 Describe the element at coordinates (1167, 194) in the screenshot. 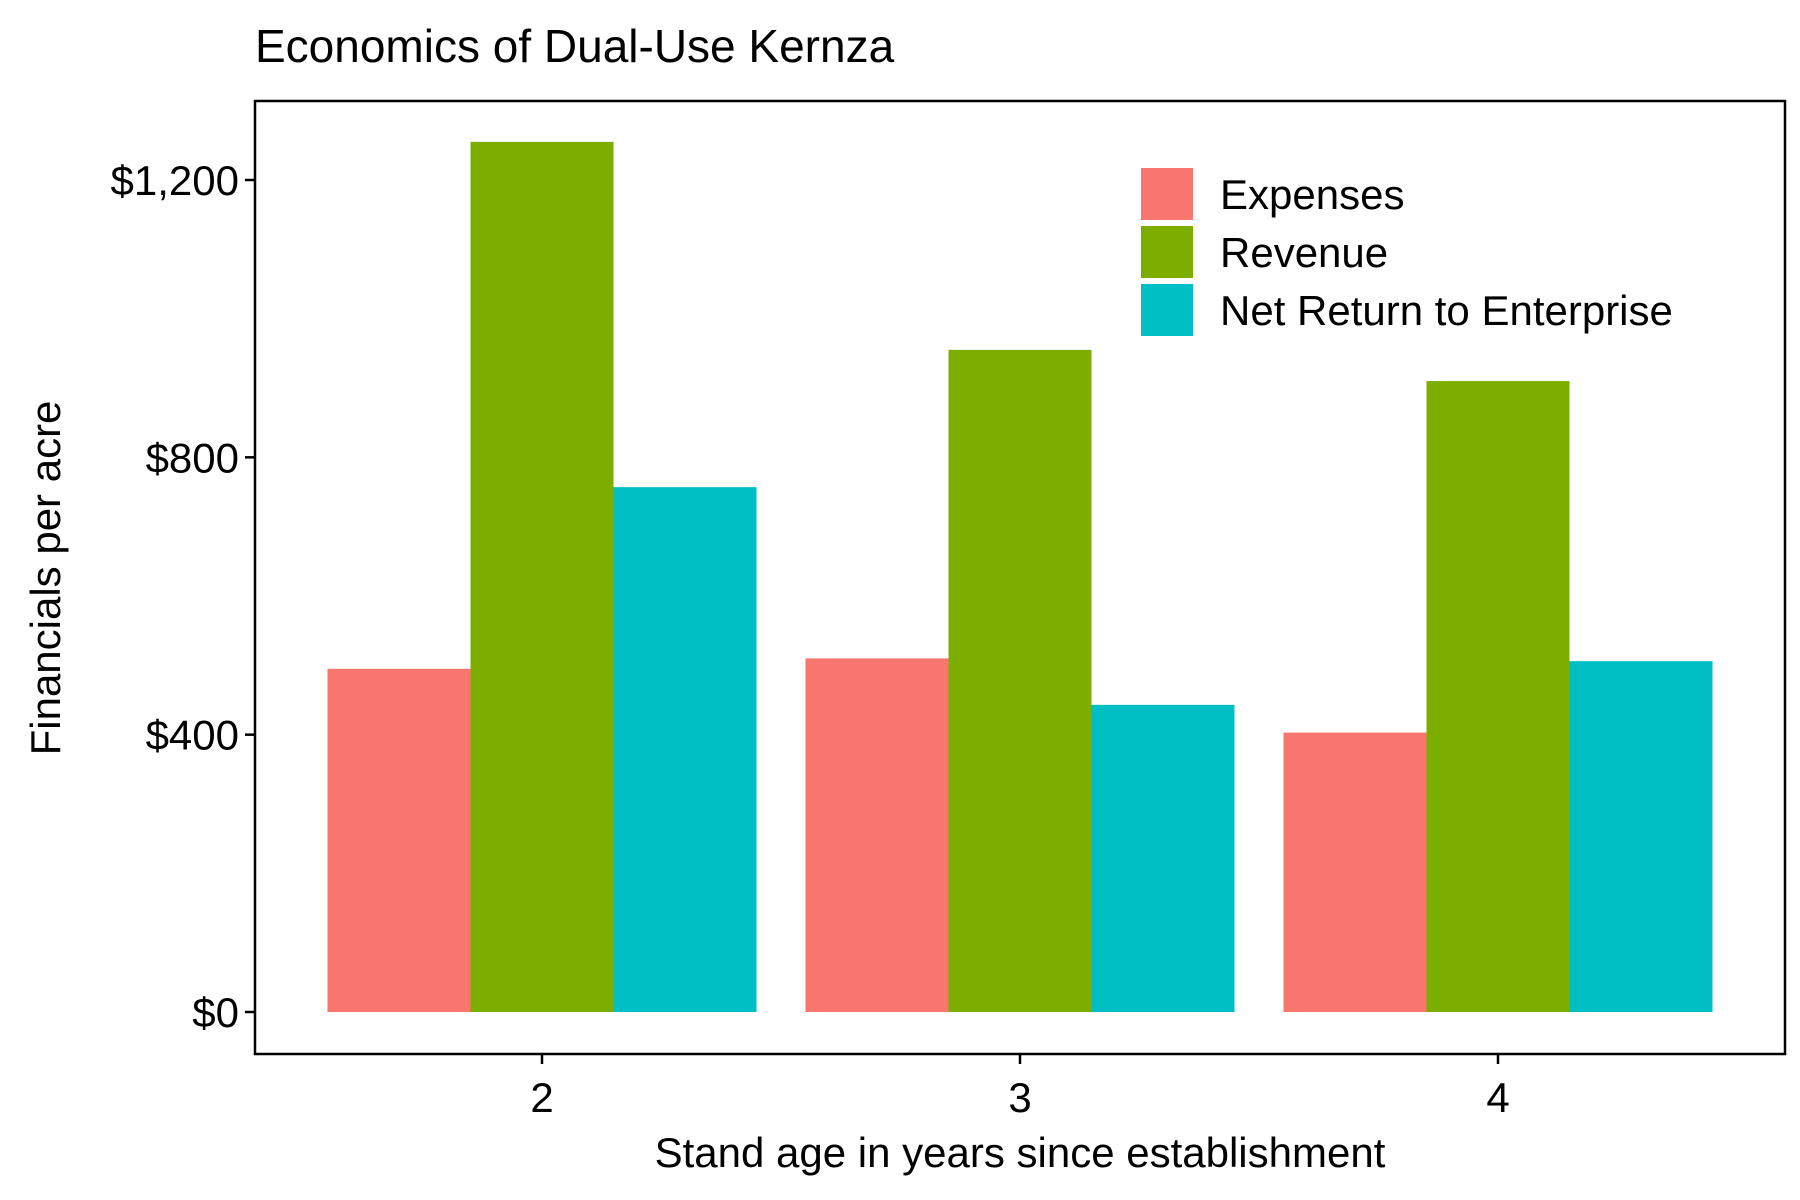

I see `legend-key-expenses` at that location.